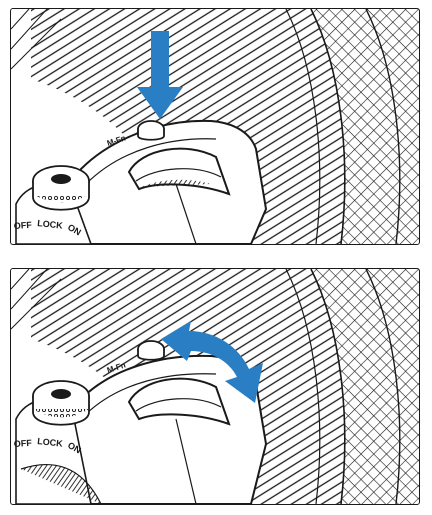 This screenshot has height=515, width=432. Describe the element at coordinates (135, 134) in the screenshot. I see `mfn-button: M-Fn` at that location.